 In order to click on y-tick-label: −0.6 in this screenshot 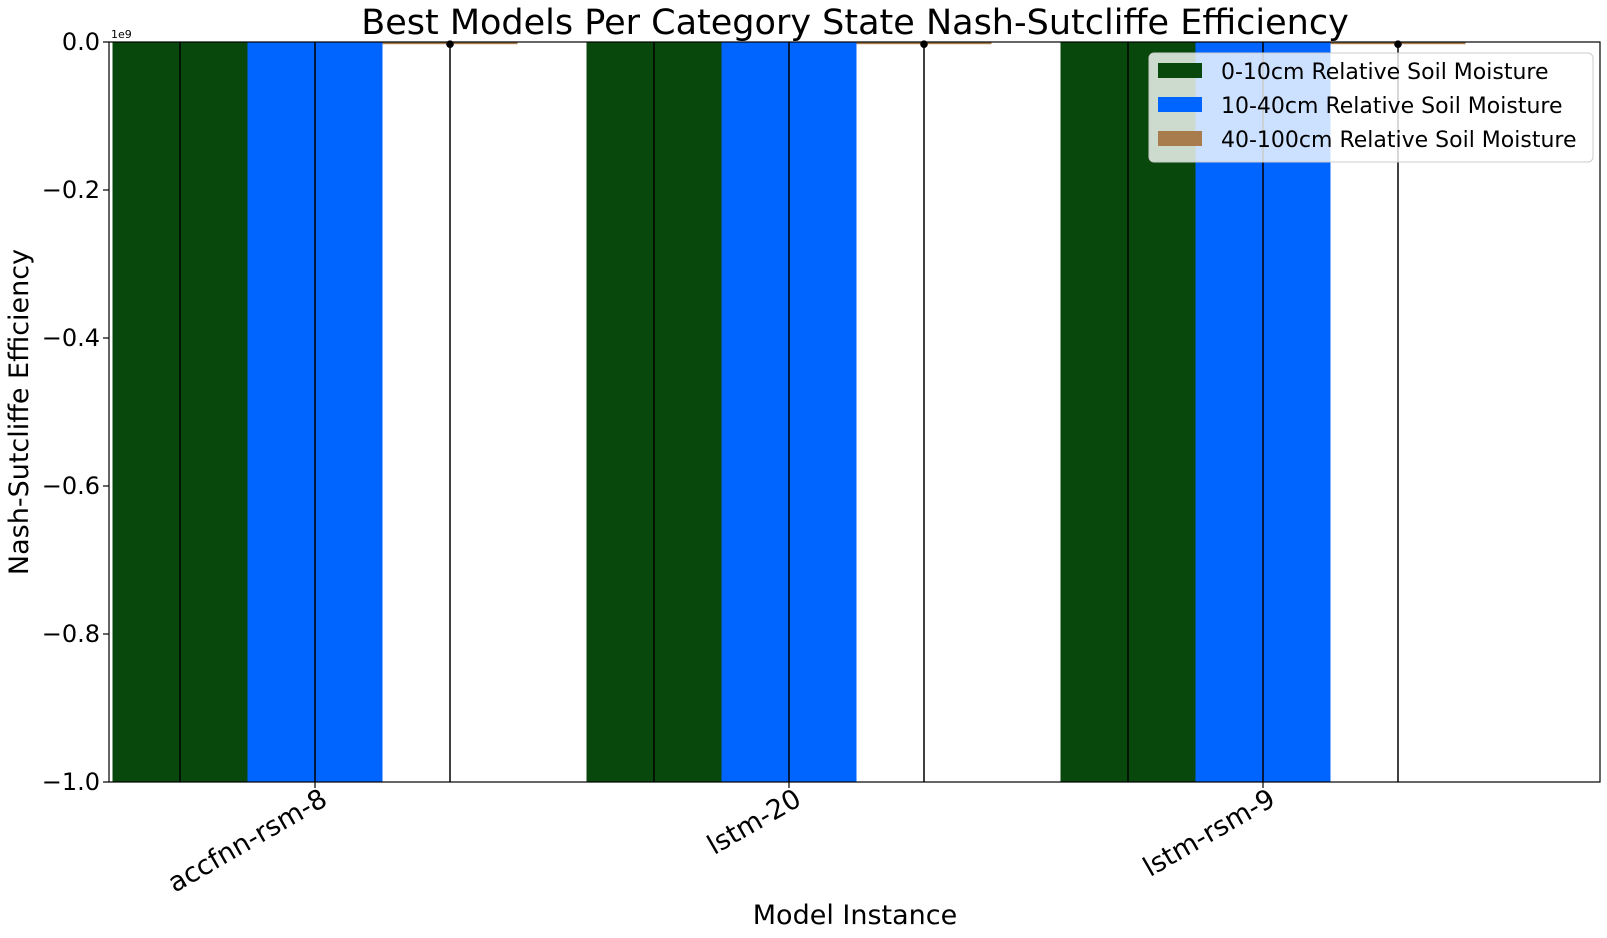, I will do `click(71, 486)`.